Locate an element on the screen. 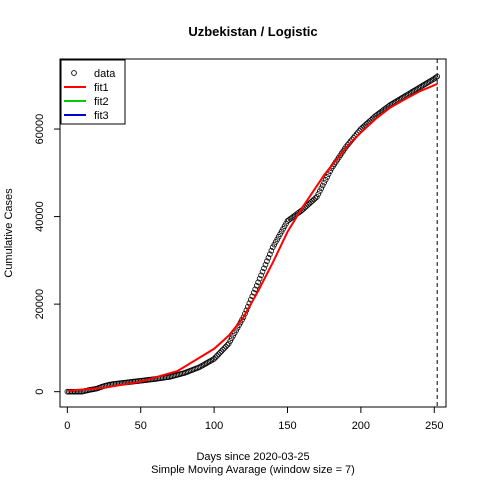 The height and width of the screenshot is (480, 480). legend-label-data: data is located at coordinates (105, 74).